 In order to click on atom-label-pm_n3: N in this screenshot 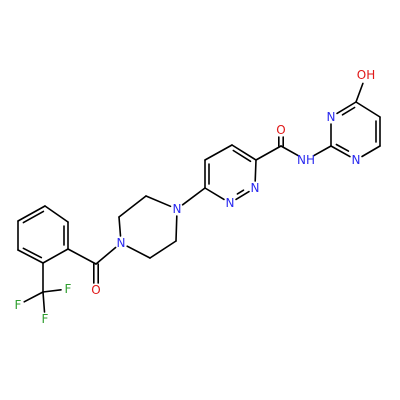, I will do `click(331, 117)`.